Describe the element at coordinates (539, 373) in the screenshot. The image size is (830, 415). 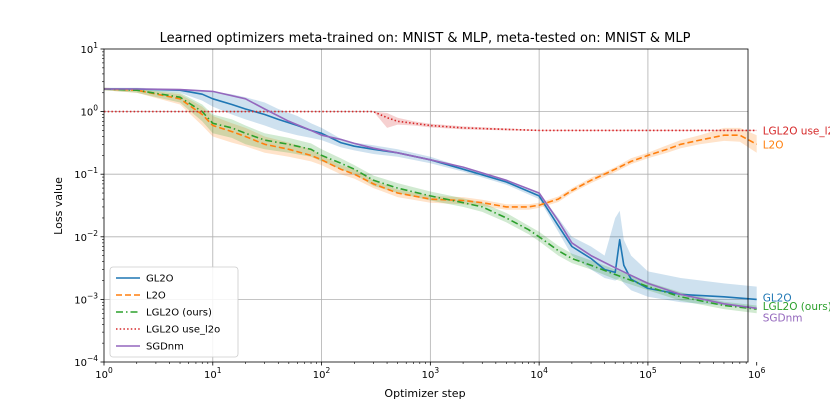
I see `x-tick-label: 10⁴` at that location.